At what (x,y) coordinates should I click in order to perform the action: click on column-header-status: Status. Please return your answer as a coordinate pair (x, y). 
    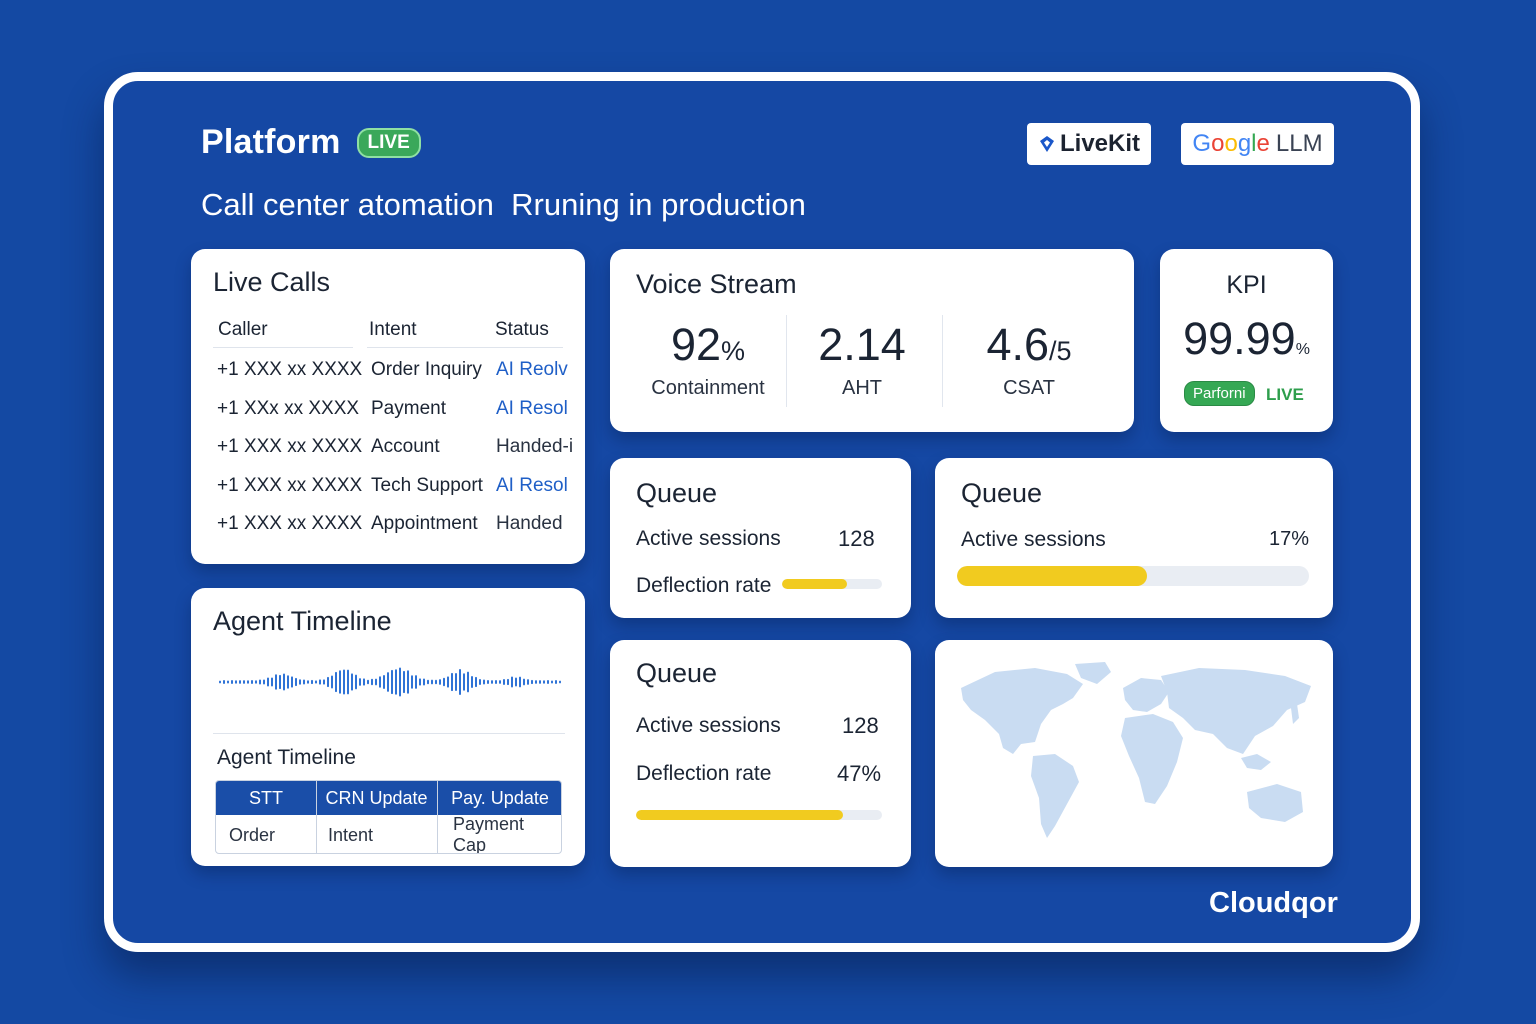
    Looking at the image, I should click on (522, 329).